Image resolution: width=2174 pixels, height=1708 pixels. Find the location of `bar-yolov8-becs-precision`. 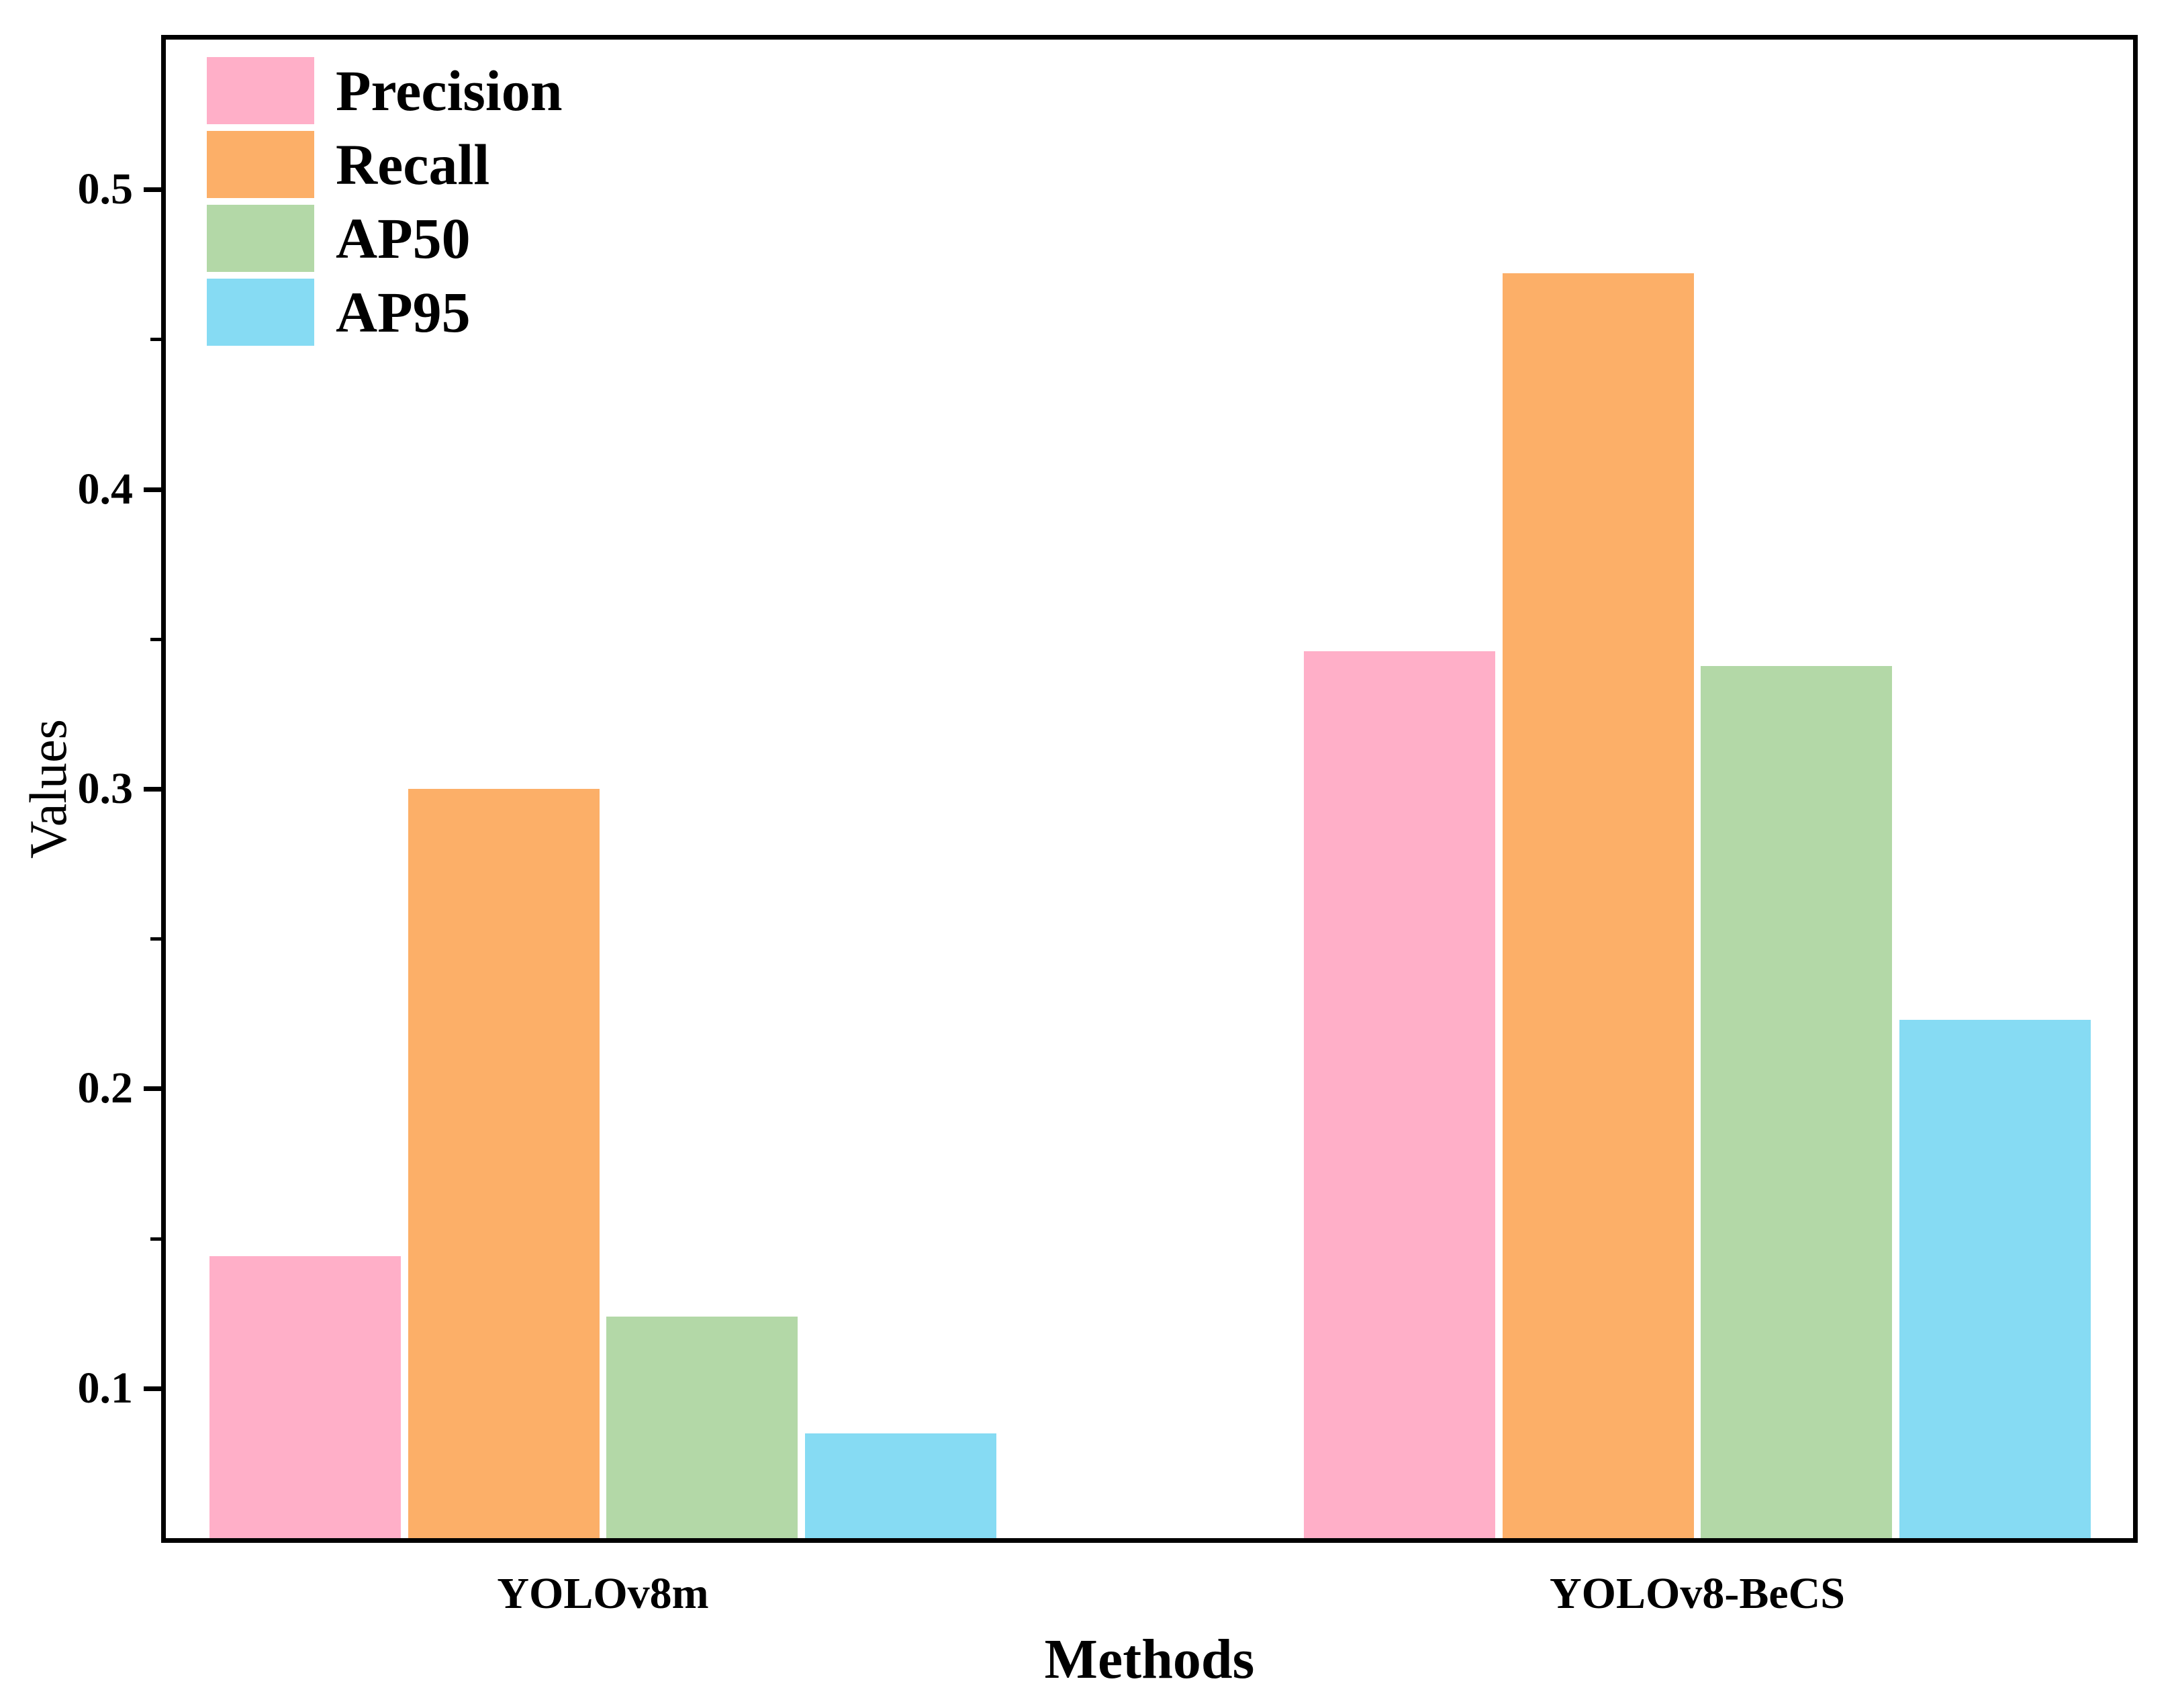

bar-yolov8-becs-precision is located at coordinates (1400, 1095).